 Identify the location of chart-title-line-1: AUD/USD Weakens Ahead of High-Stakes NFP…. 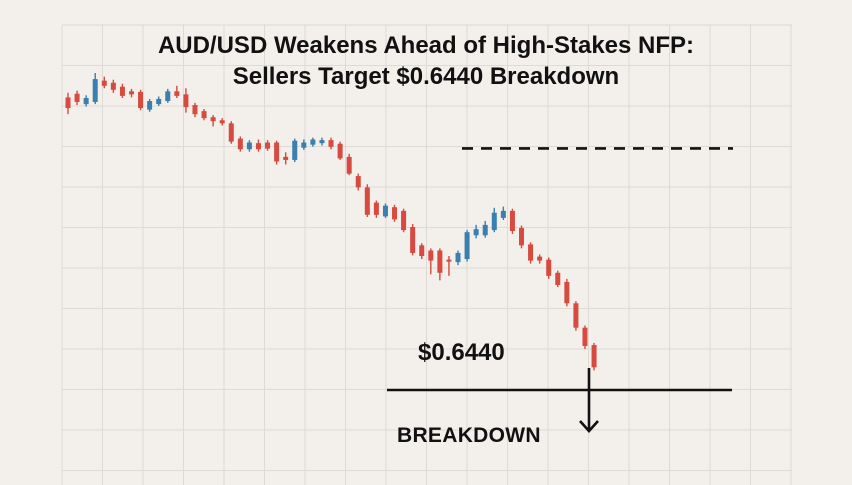
(426, 45).